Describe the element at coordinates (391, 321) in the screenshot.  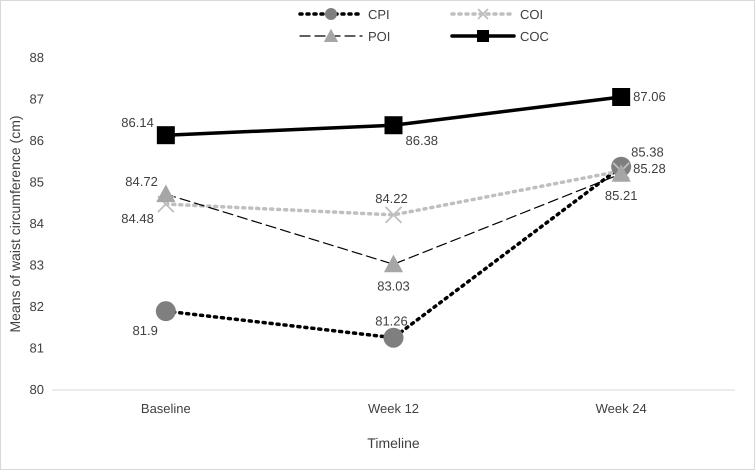
I see `data-label: 81.26` at that location.